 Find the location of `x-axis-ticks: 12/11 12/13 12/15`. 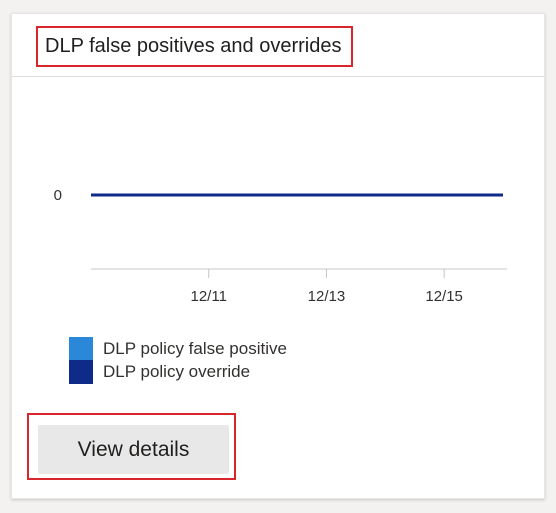

x-axis-ticks: 12/11 12/13 12/15 is located at coordinates (326, 287).